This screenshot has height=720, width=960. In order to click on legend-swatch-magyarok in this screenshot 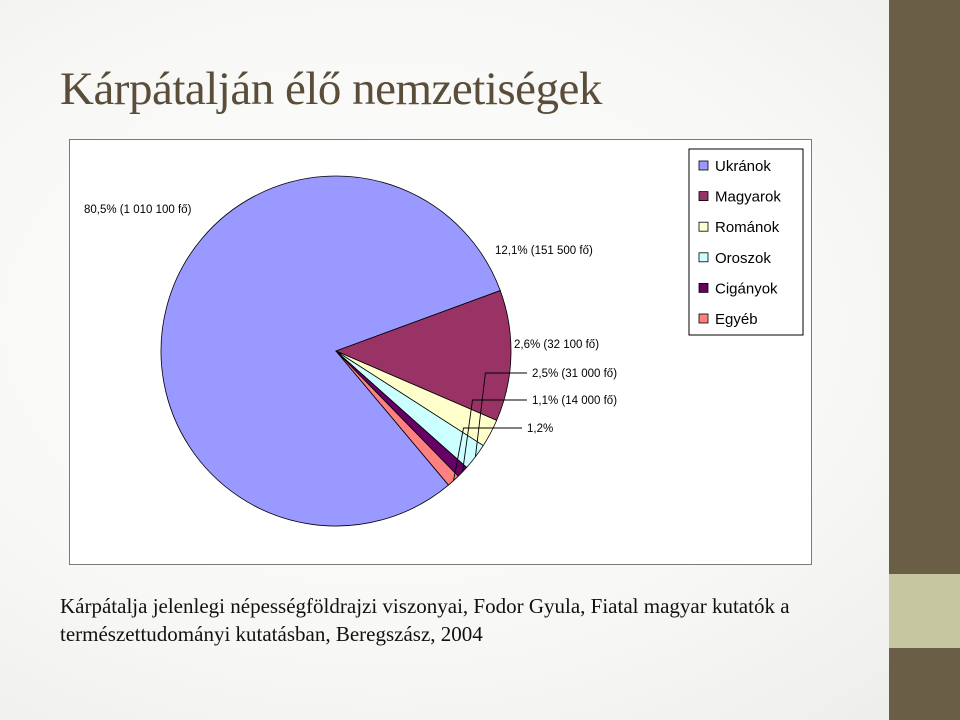, I will do `click(703, 196)`.